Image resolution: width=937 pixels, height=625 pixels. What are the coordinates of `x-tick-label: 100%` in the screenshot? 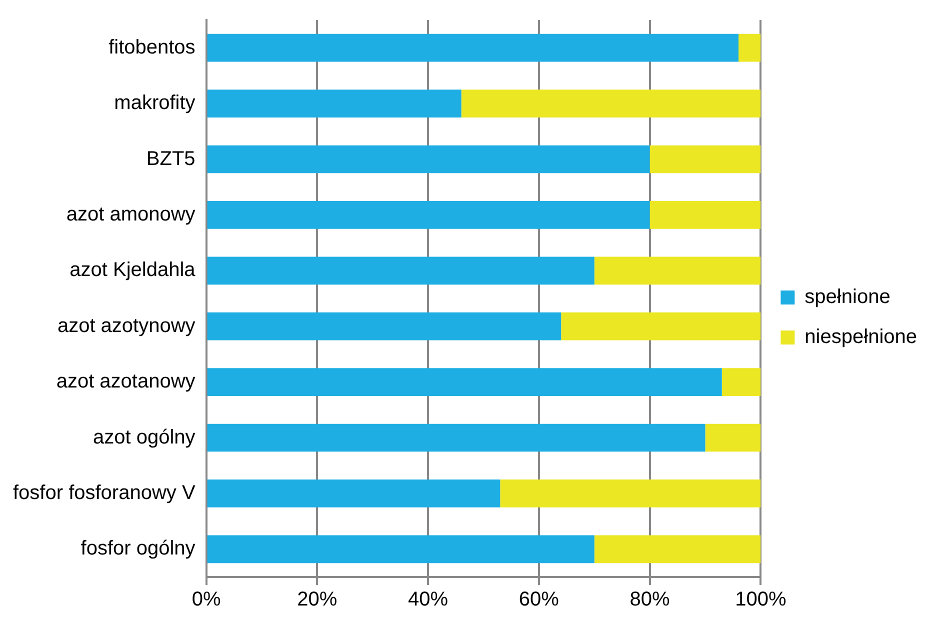 It's located at (760, 599).